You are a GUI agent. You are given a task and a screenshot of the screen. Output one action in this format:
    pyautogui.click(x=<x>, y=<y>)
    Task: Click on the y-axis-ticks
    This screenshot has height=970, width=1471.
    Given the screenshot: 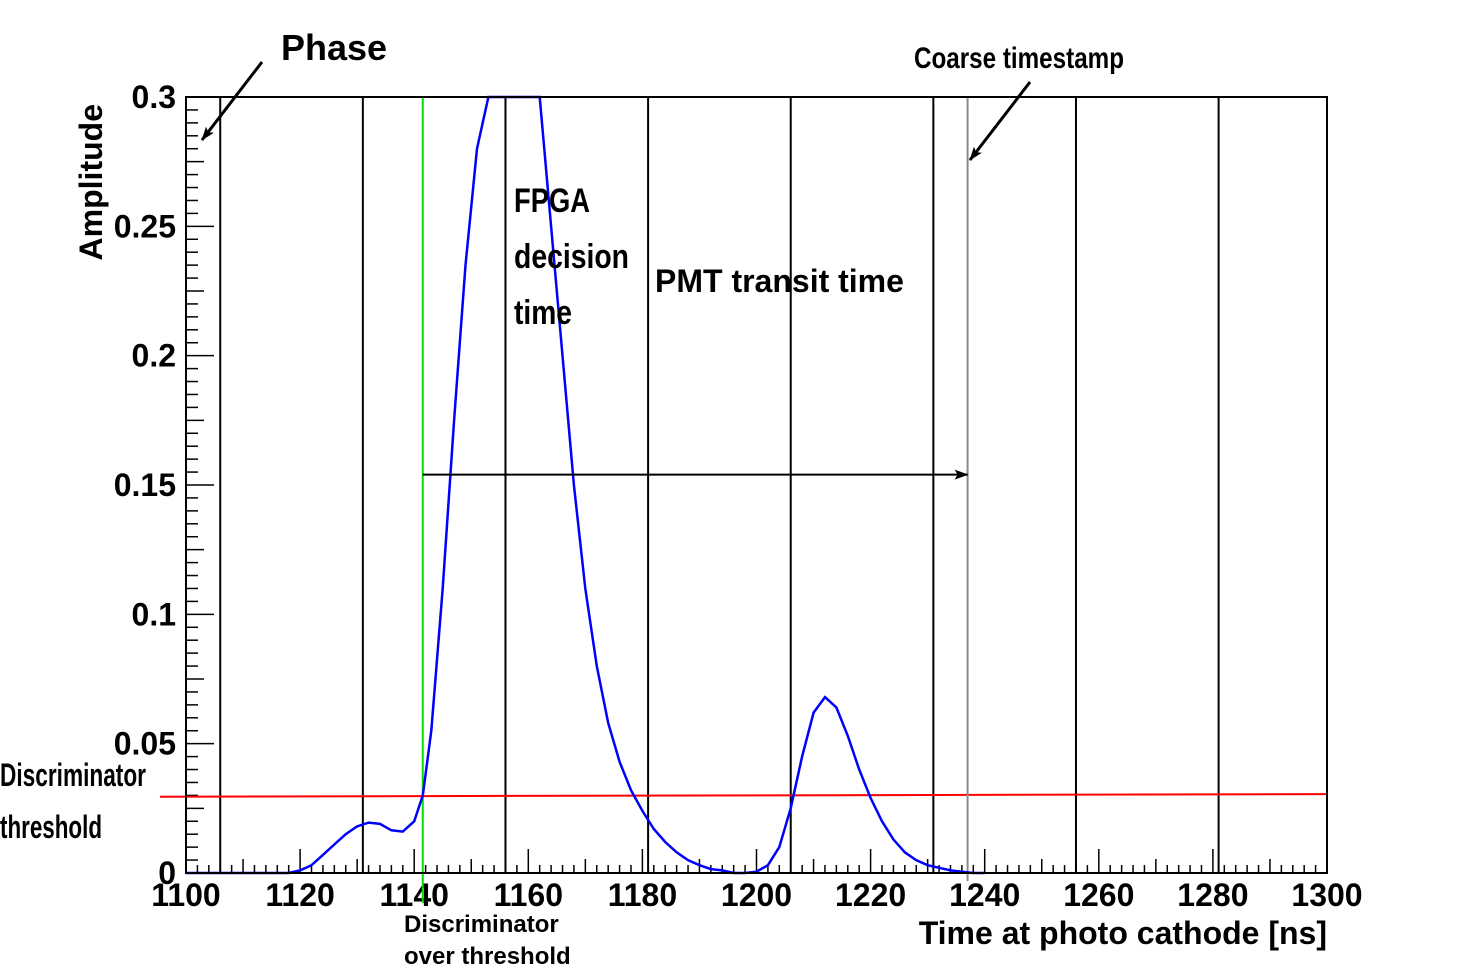 What is the action you would take?
    pyautogui.click(x=200, y=485)
    